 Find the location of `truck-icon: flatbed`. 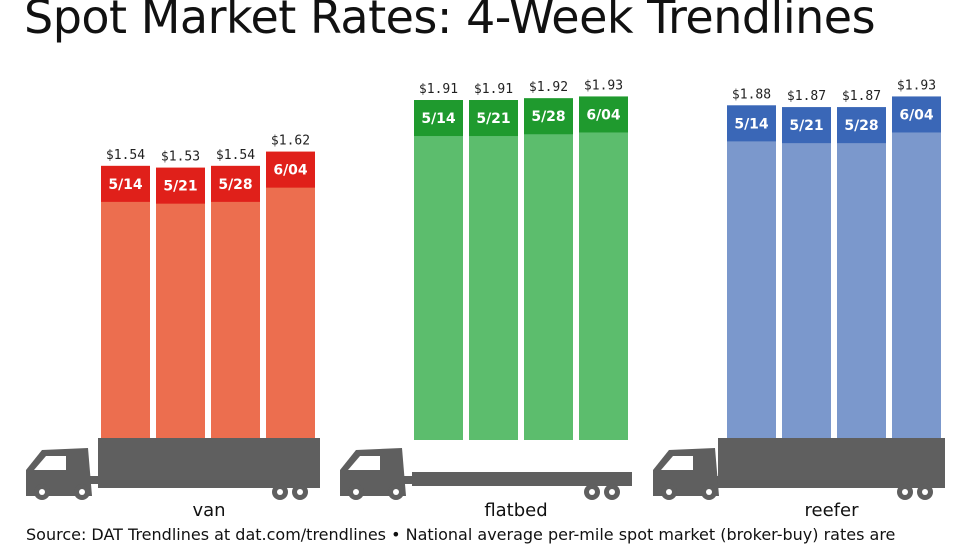

truck-icon: flatbed is located at coordinates (486, 484).